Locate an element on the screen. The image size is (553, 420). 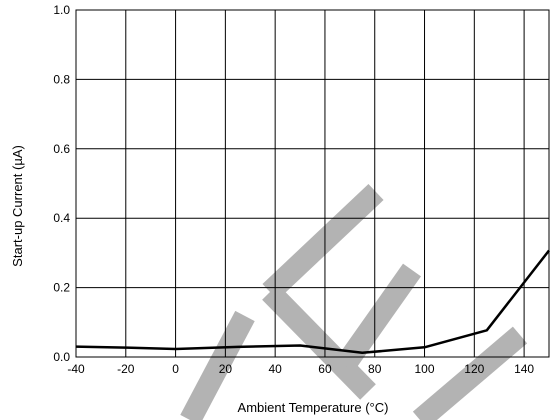
x-tick-label: 80 is located at coordinates (375, 369).